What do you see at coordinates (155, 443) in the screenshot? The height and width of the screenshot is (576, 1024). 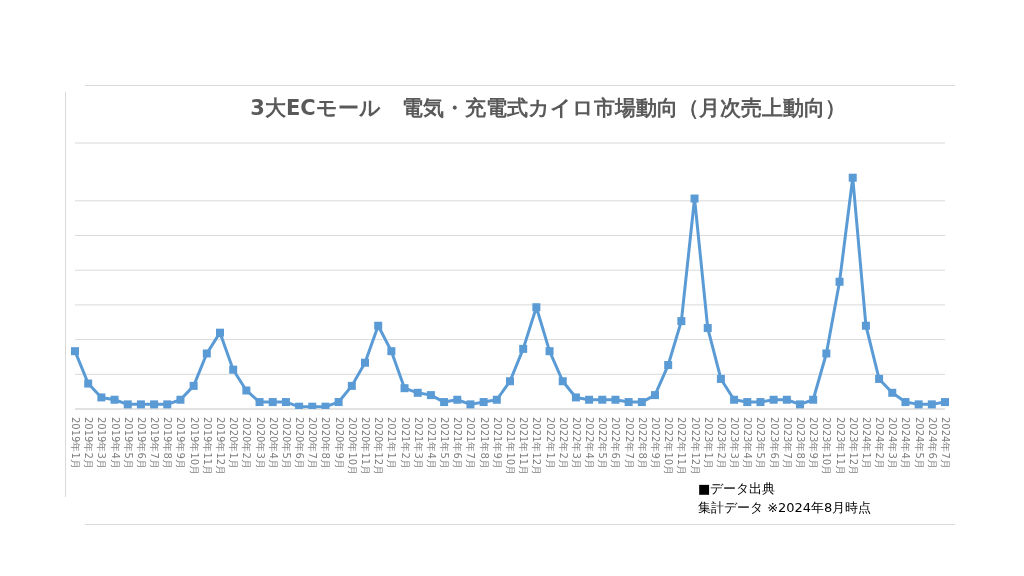 I see `x-tick-label: 2019年7月` at bounding box center [155, 443].